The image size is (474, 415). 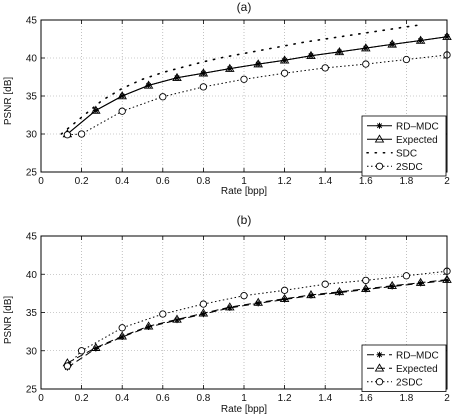 I want to click on legend-box, so click(x=404, y=368).